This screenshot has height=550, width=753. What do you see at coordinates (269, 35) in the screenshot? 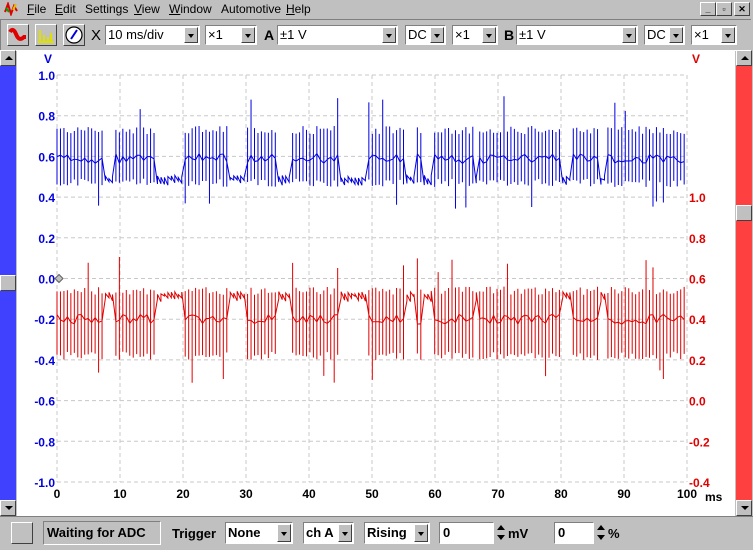
I see `channel-a-label: A` at bounding box center [269, 35].